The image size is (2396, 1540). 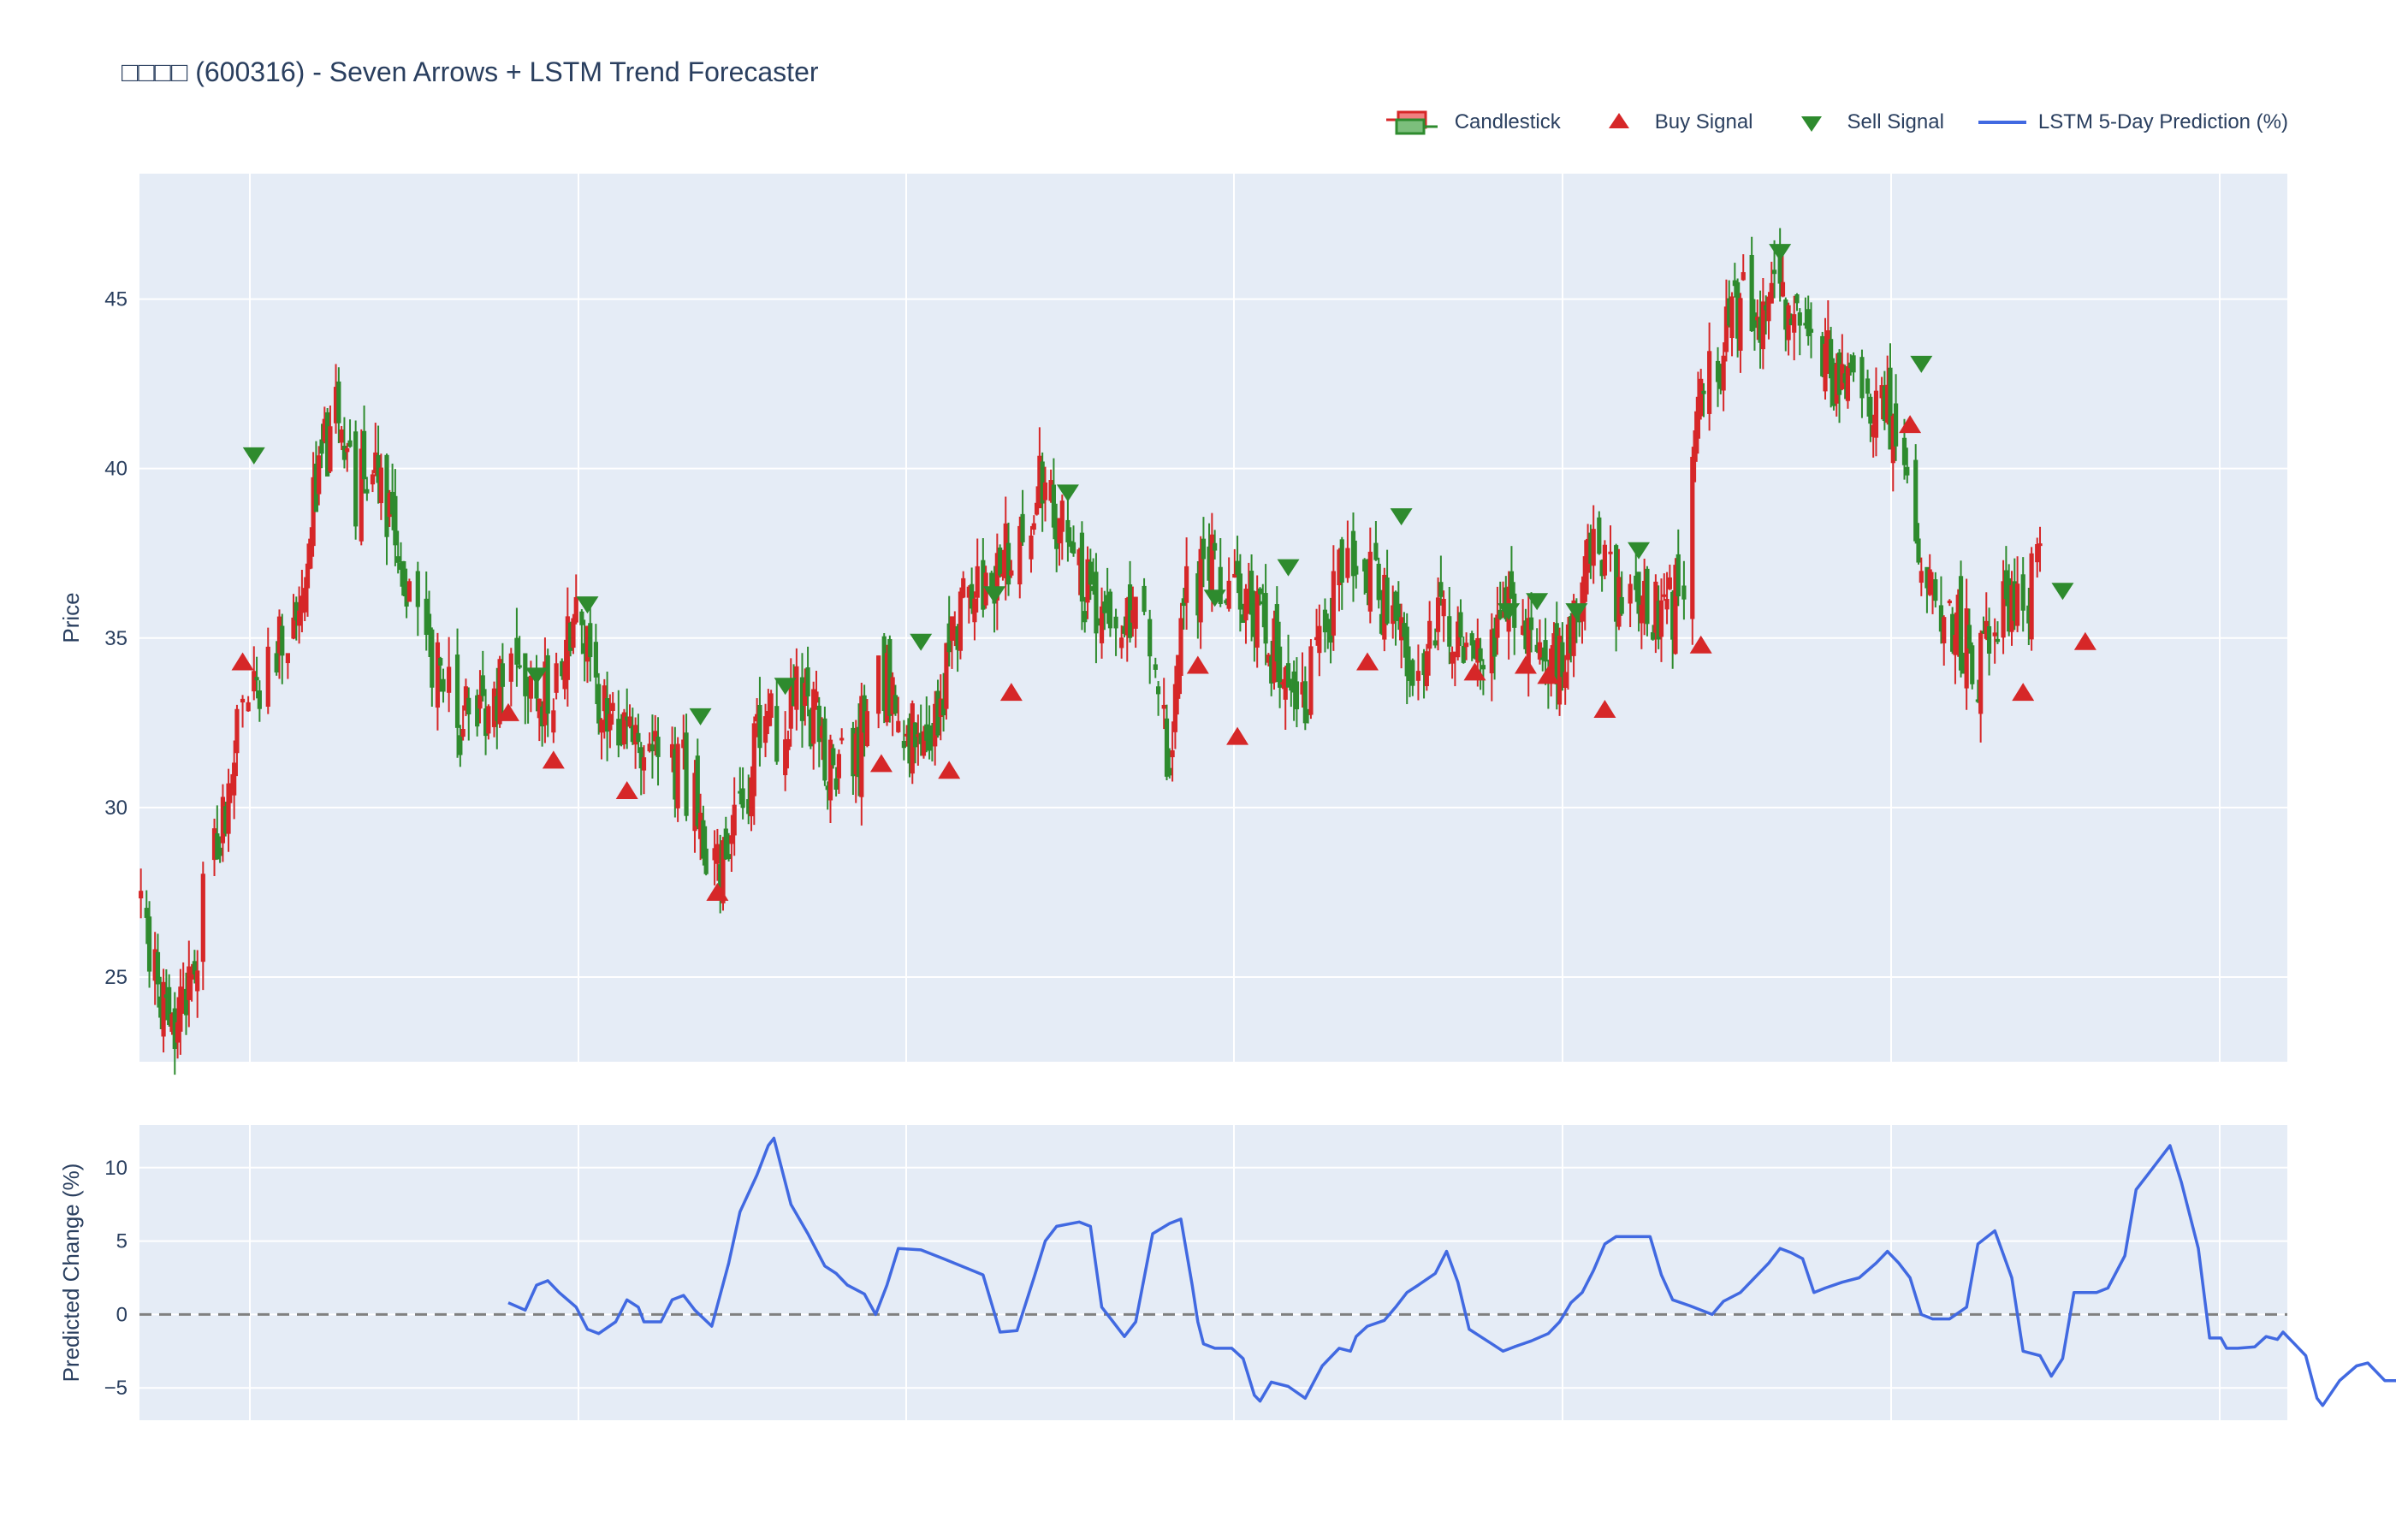 I want to click on legend-item-buy: Buy Signal, so click(x=1673, y=122).